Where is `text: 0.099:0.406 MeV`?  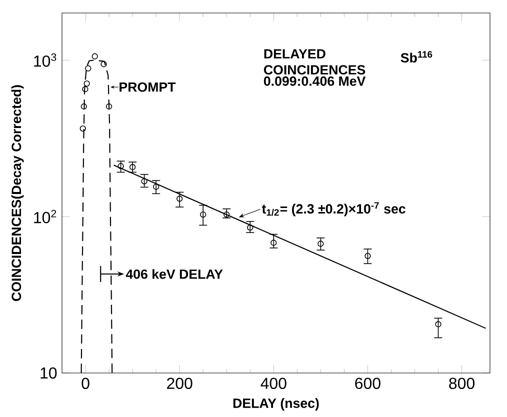 text: 0.099:0.406 MeV is located at coordinates (315, 81).